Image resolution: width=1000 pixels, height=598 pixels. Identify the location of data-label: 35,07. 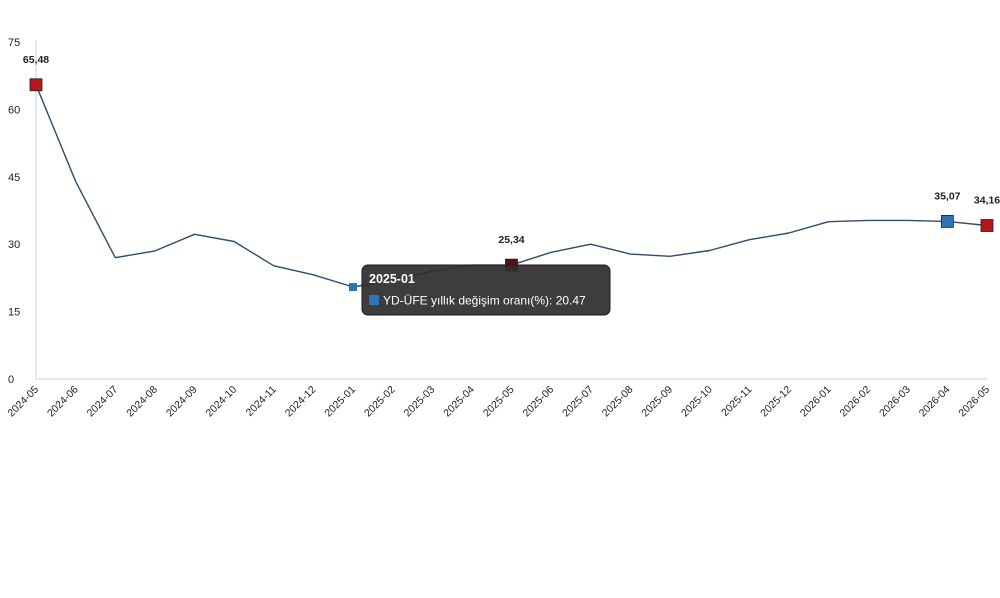
(947, 196).